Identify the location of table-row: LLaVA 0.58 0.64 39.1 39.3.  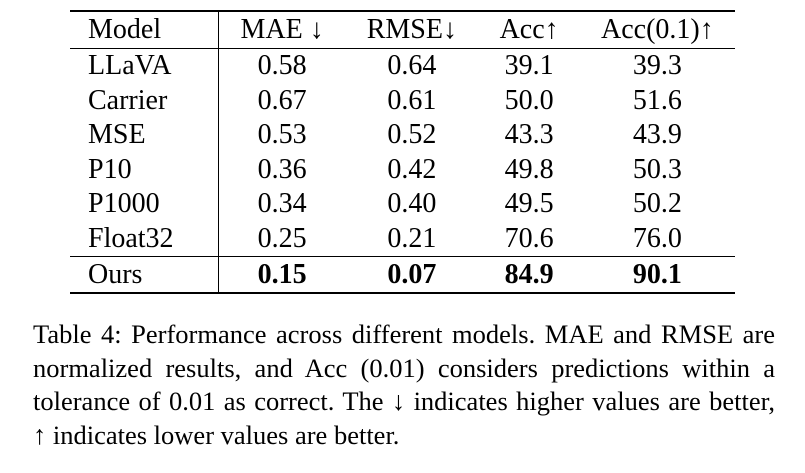
(402, 66).